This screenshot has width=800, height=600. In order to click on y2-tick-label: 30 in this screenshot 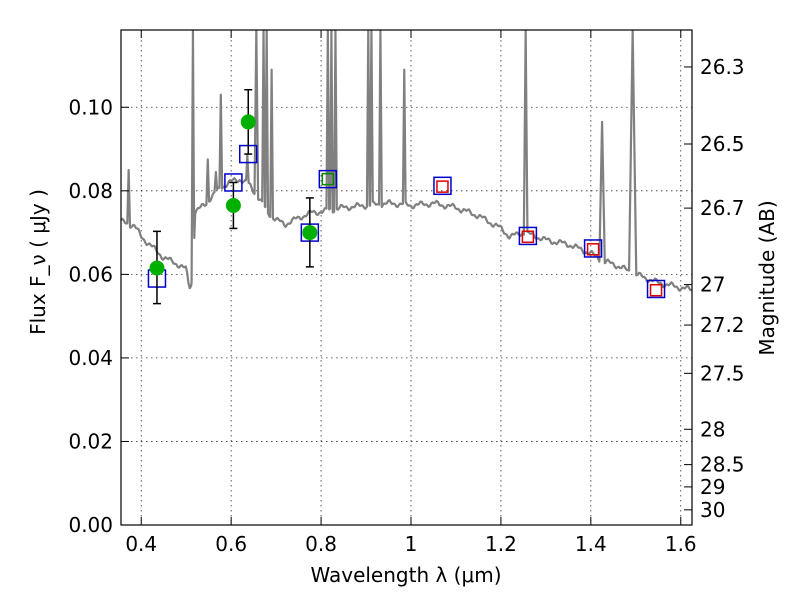, I will do `click(712, 510)`.